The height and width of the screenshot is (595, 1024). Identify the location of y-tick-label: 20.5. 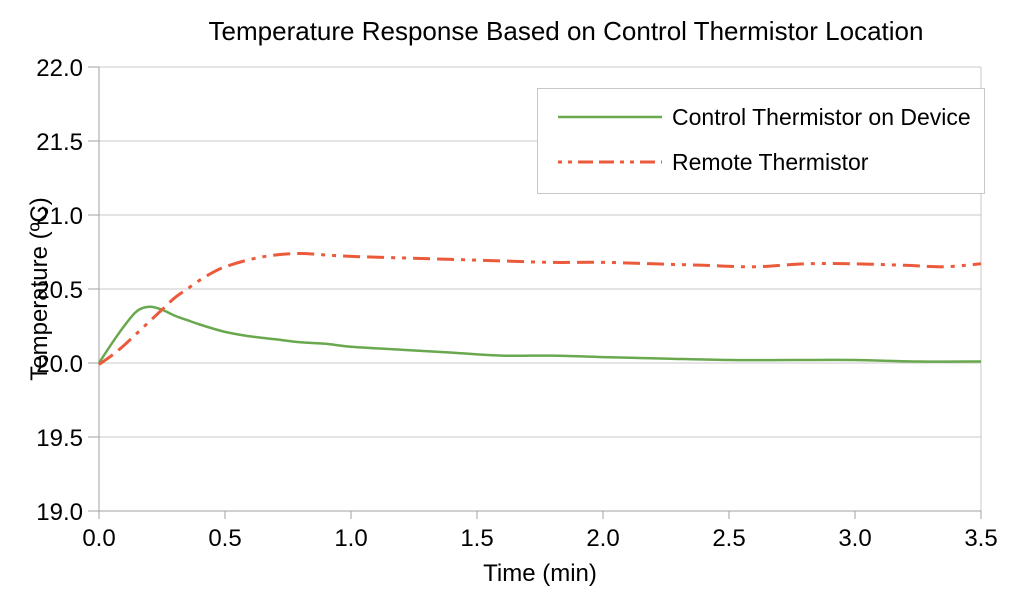
(59, 290).